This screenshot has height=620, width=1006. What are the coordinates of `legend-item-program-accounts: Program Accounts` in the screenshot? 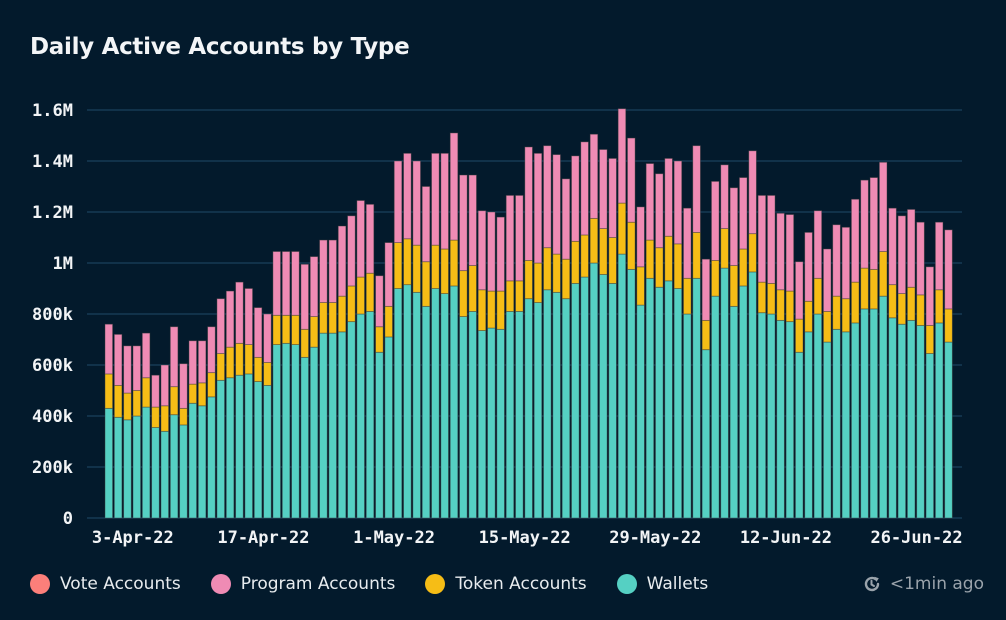 It's located at (302, 584).